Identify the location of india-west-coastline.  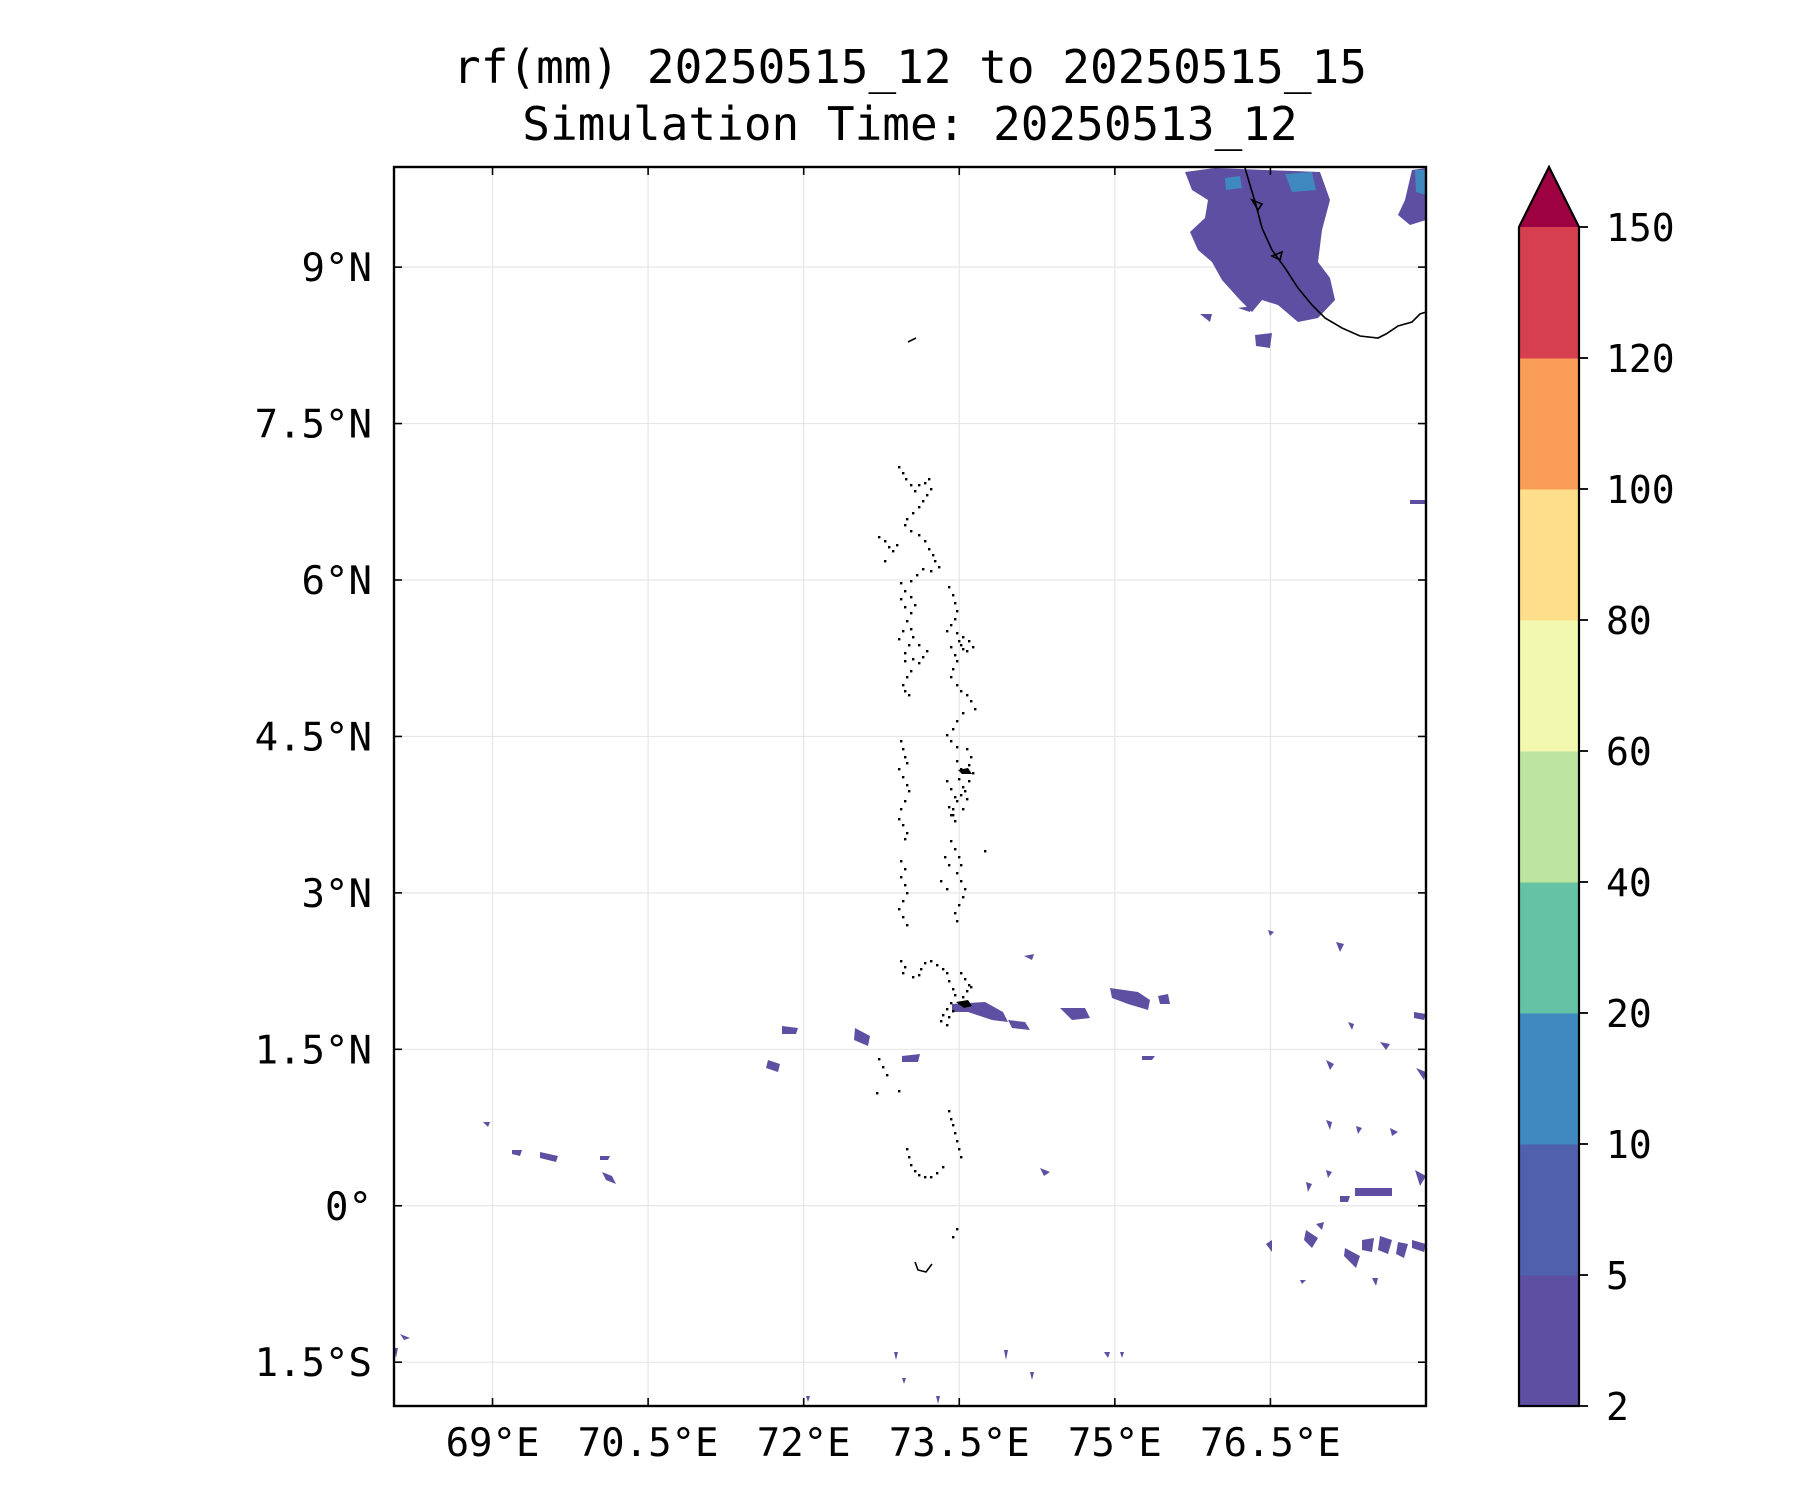
(1335, 253).